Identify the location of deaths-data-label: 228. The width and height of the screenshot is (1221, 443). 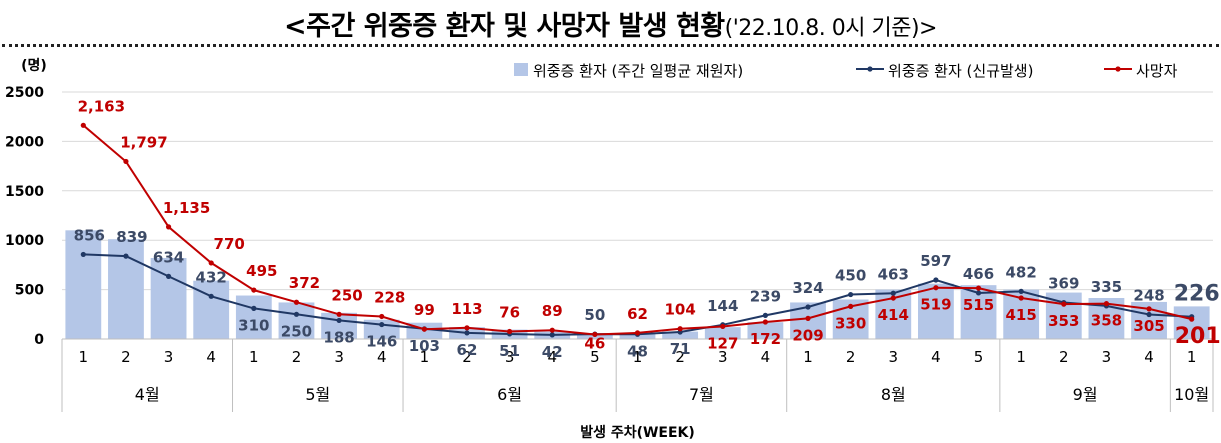
(389, 297).